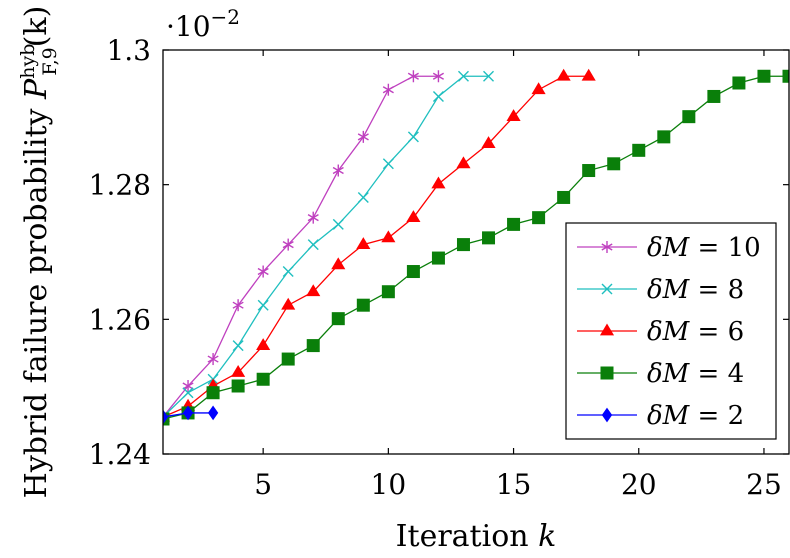 The image size is (790, 558). I want to click on legend-entry: δM = 4, so click(660, 374).